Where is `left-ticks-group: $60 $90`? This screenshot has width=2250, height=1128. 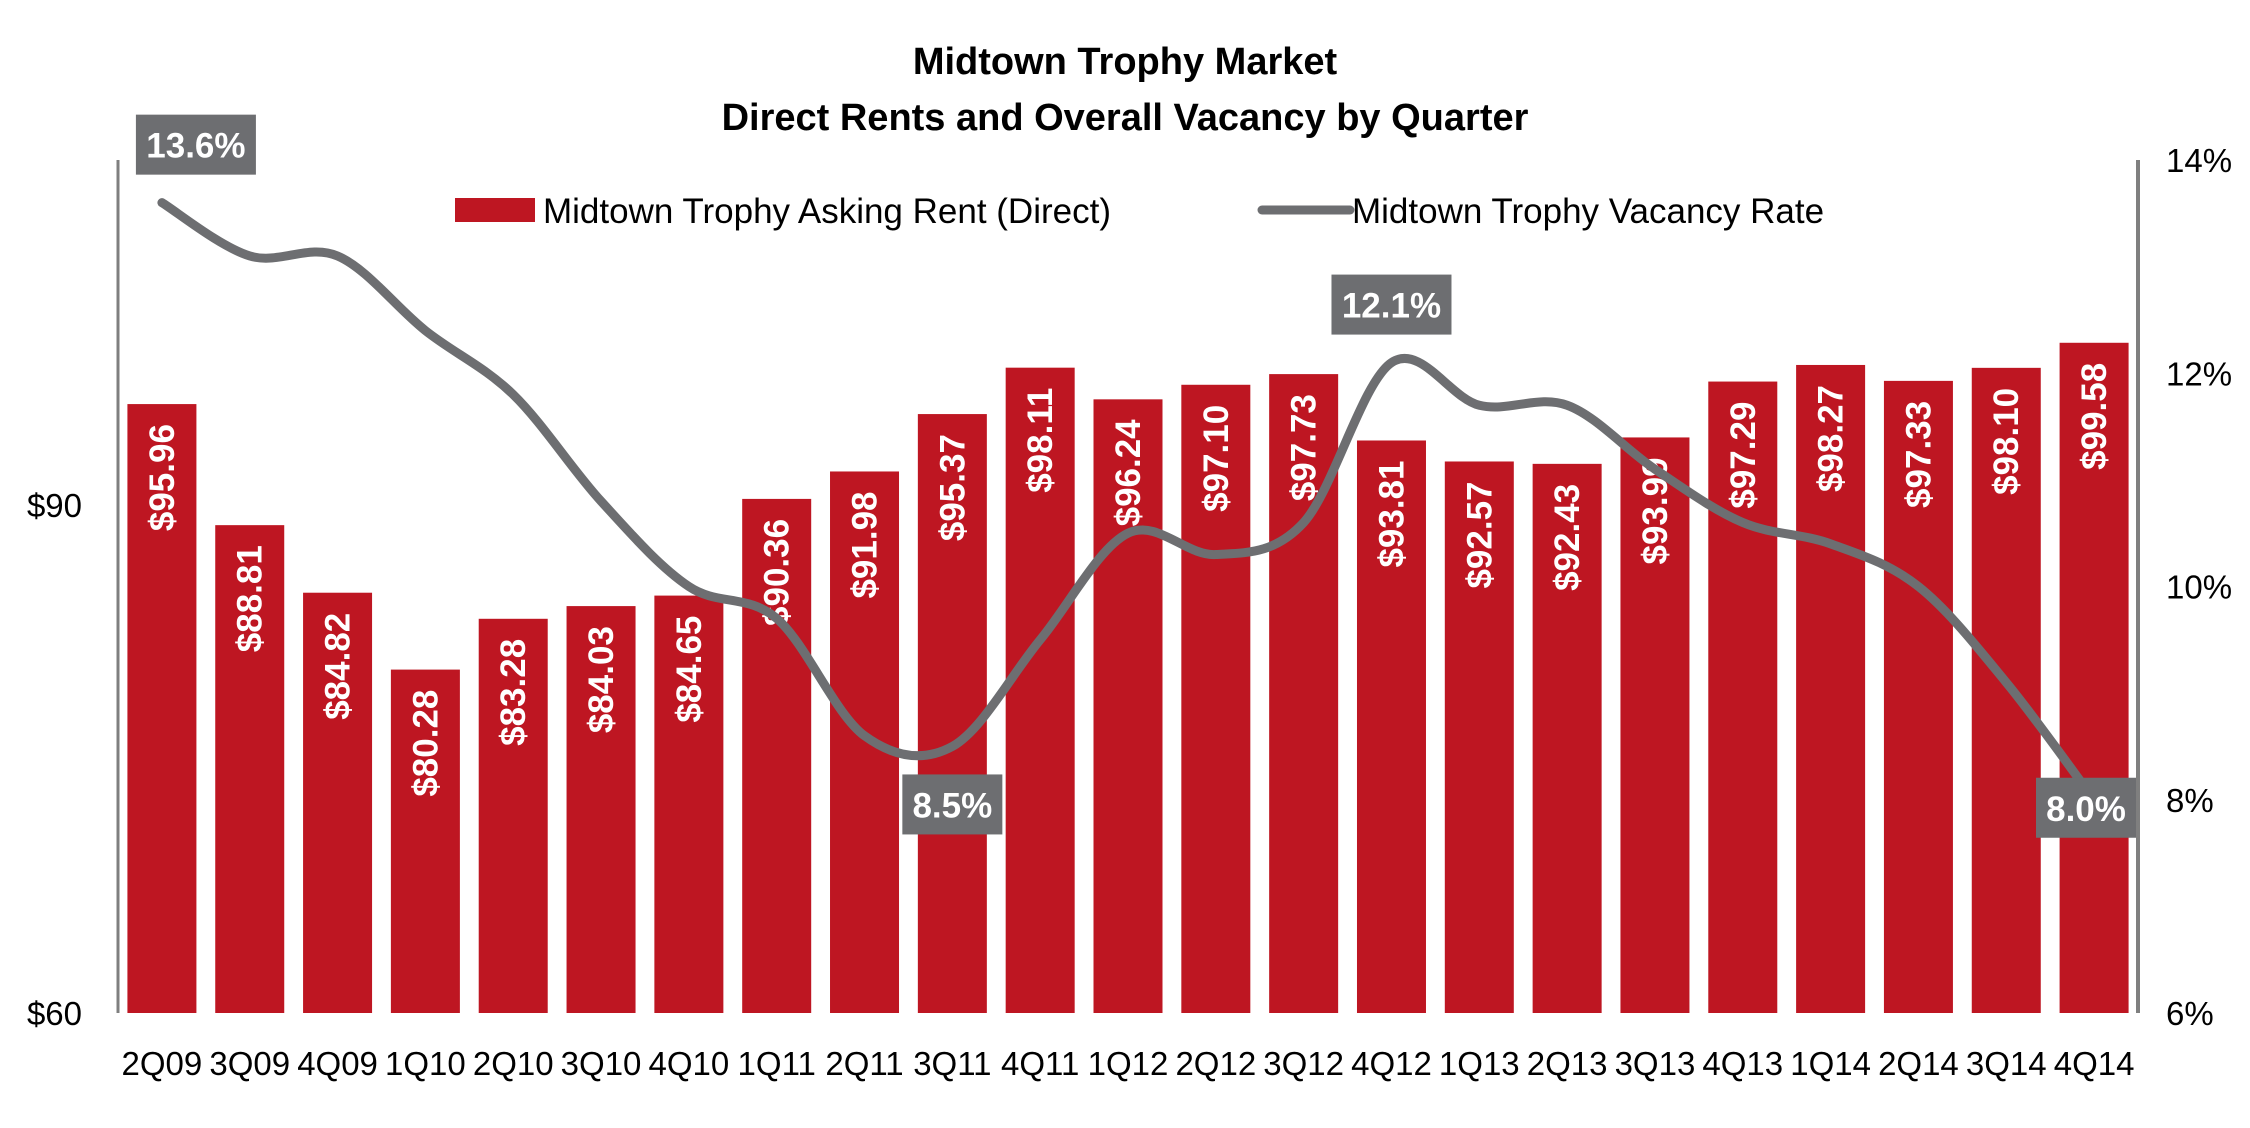
left-ticks-group: $60 $90 is located at coordinates (54, 759).